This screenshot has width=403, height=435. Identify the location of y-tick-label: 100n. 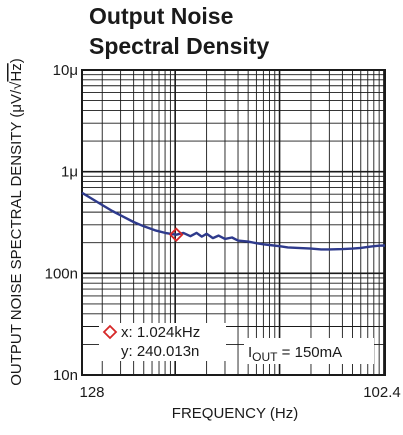
(61, 273).